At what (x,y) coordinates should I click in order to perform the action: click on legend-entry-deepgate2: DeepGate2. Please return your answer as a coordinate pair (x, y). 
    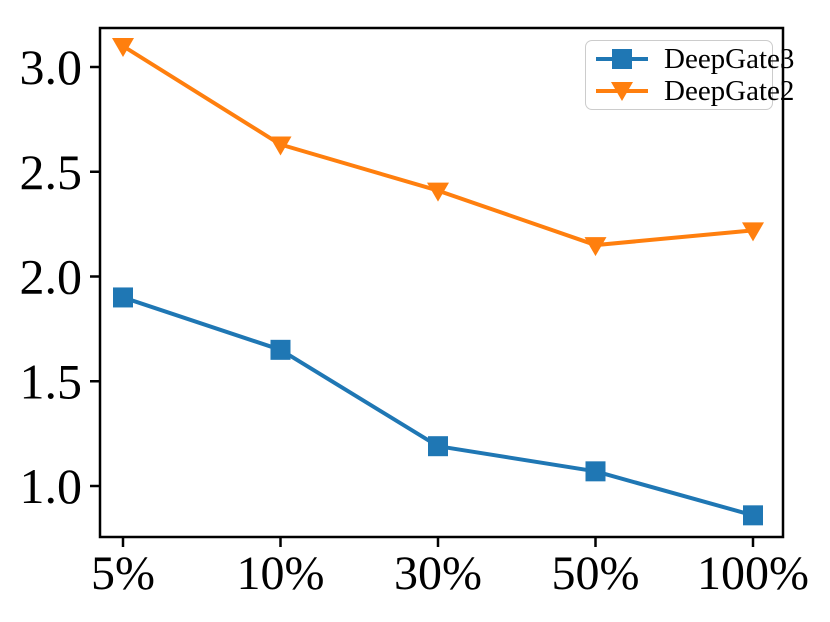
    Looking at the image, I should click on (695, 91).